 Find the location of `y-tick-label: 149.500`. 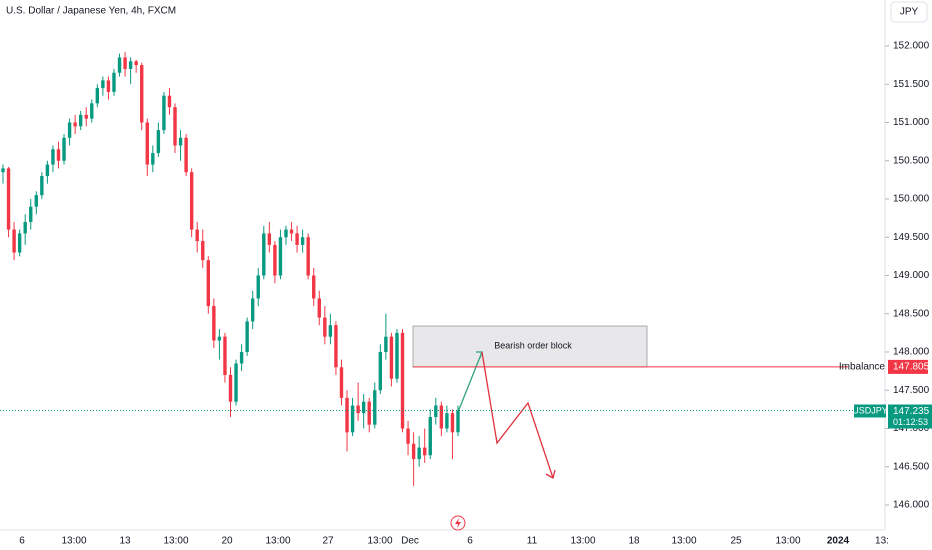

y-tick-label: 149.500 is located at coordinates (911, 237).